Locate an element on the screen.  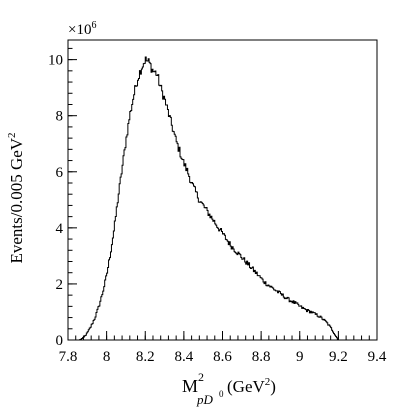
x-tick-label: 9.4 is located at coordinates (377, 357).